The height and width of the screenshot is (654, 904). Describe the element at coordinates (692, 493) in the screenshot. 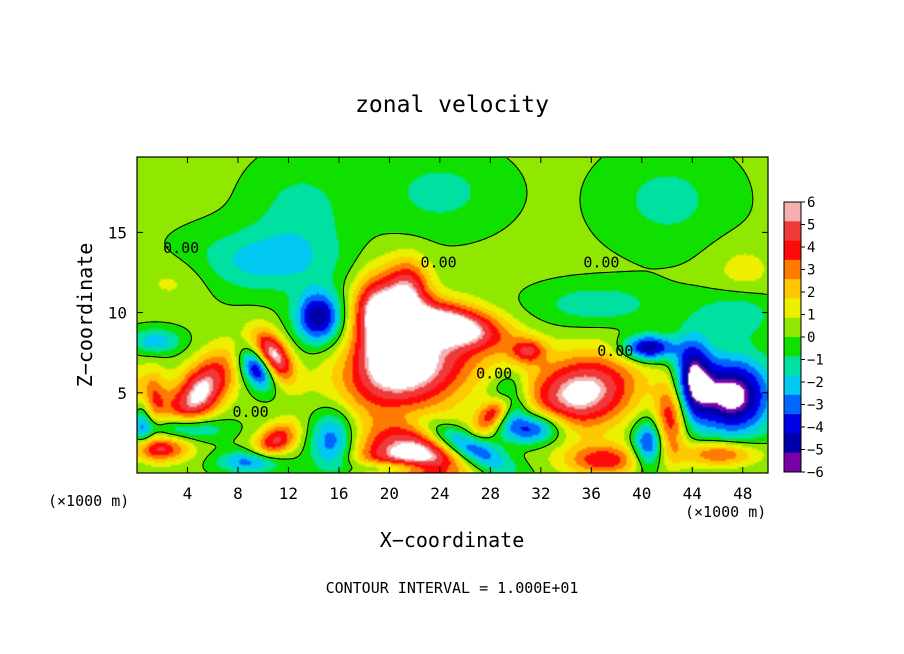

I see `x-tick-label: 44` at that location.